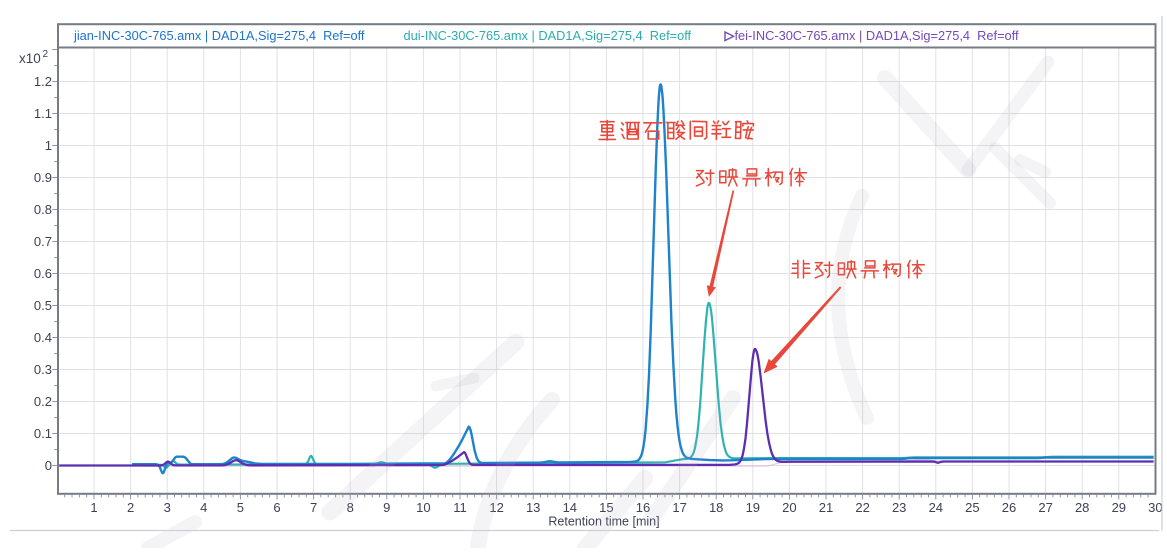 This screenshot has height=553, width=1167. I want to click on svg-text: 0.8, so click(43, 209).